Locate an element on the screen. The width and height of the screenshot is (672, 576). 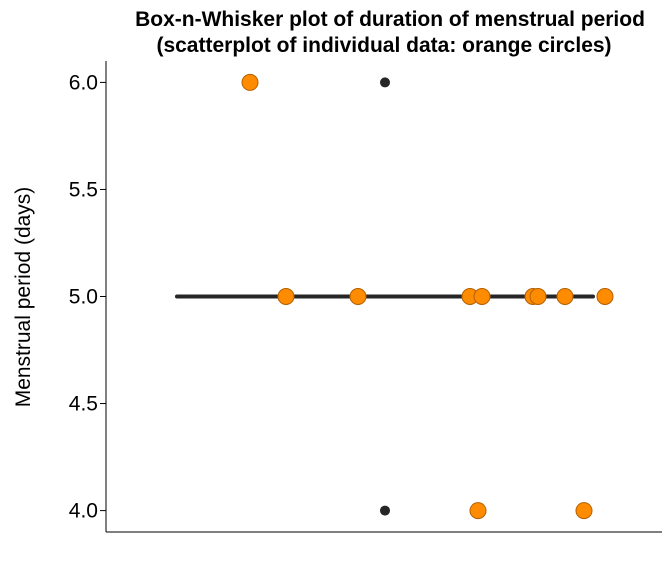
y-tick-label: 4.0 is located at coordinates (83, 511).